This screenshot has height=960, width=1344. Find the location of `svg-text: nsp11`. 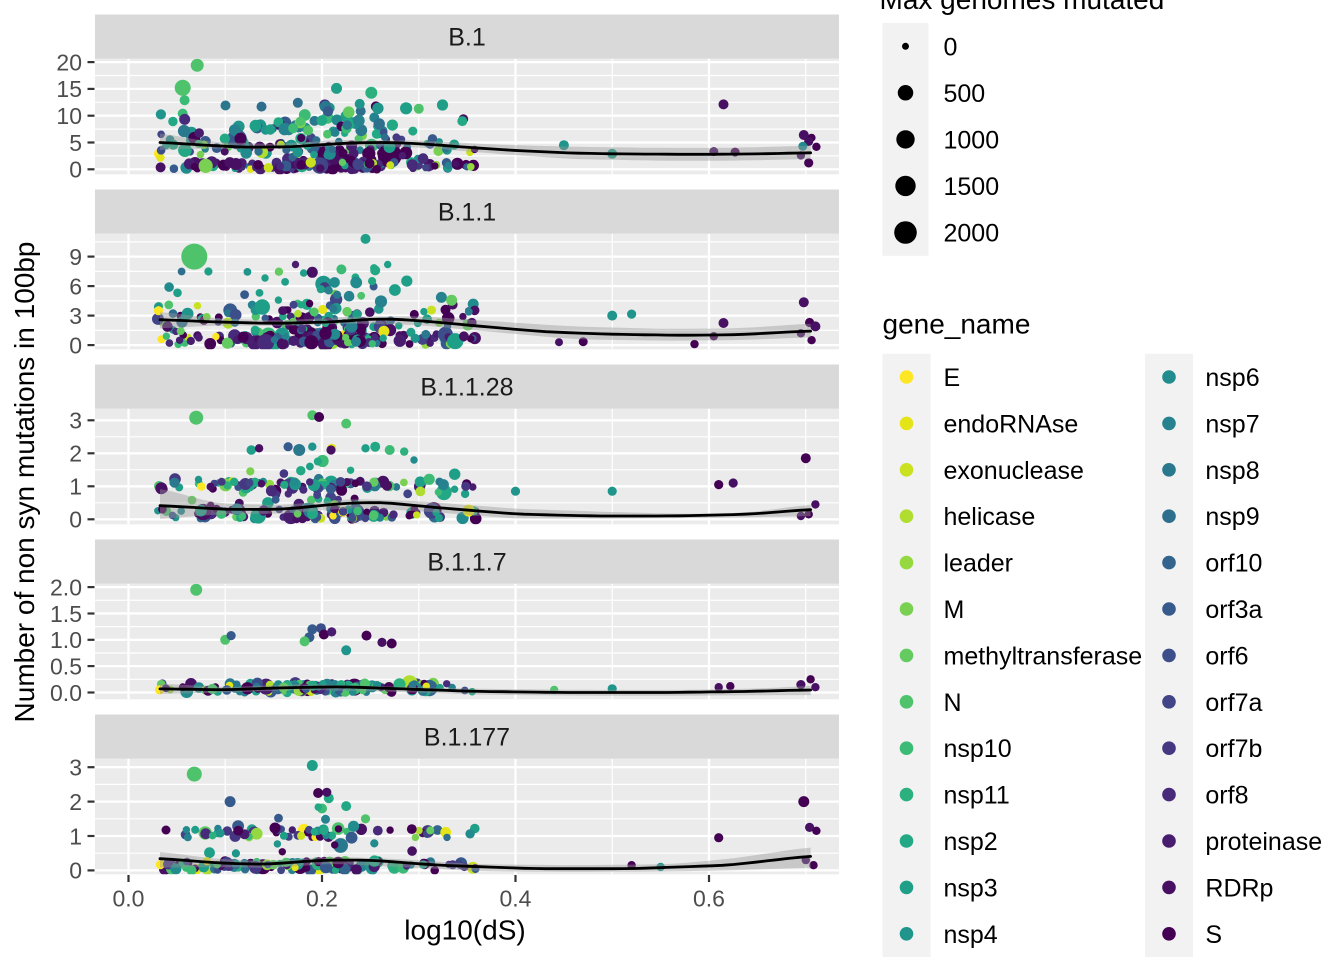

svg-text: nsp11 is located at coordinates (977, 796).